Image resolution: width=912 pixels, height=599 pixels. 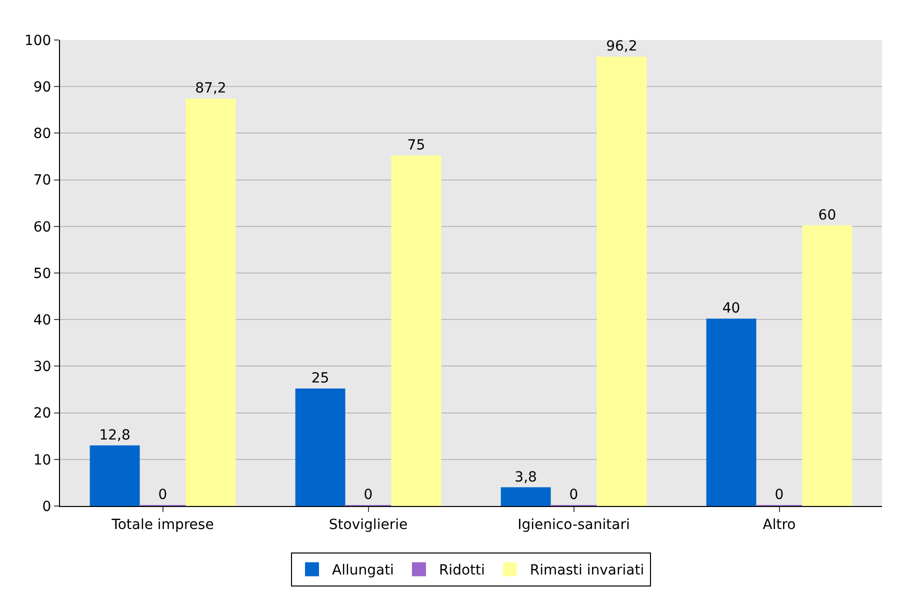 What do you see at coordinates (42, 227) in the screenshot?
I see `y-tick-label: 60` at bounding box center [42, 227].